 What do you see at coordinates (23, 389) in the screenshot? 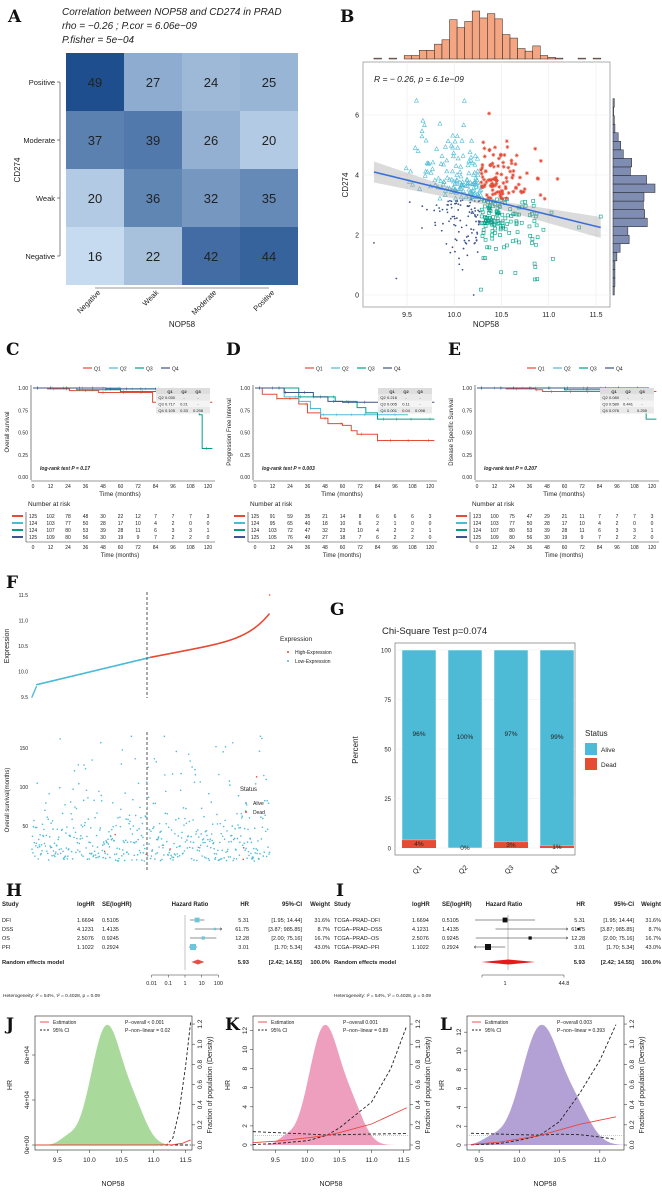
I see `y-tick-label: 1.00` at bounding box center [23, 389].